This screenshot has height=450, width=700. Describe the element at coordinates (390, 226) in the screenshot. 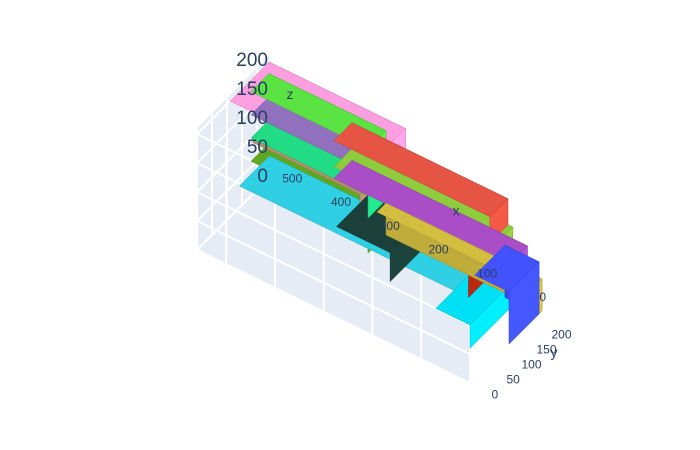

I see `x-tick-label: 300` at that location.